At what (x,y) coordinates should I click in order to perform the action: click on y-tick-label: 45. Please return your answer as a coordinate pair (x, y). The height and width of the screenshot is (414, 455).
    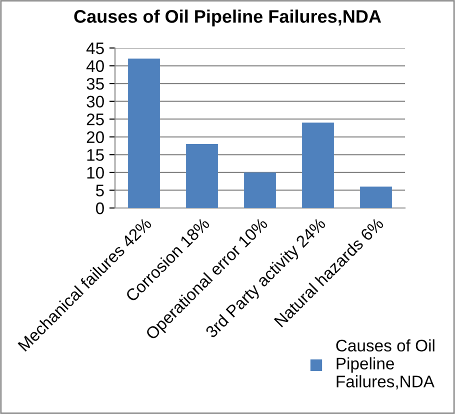
    Looking at the image, I should click on (95, 48).